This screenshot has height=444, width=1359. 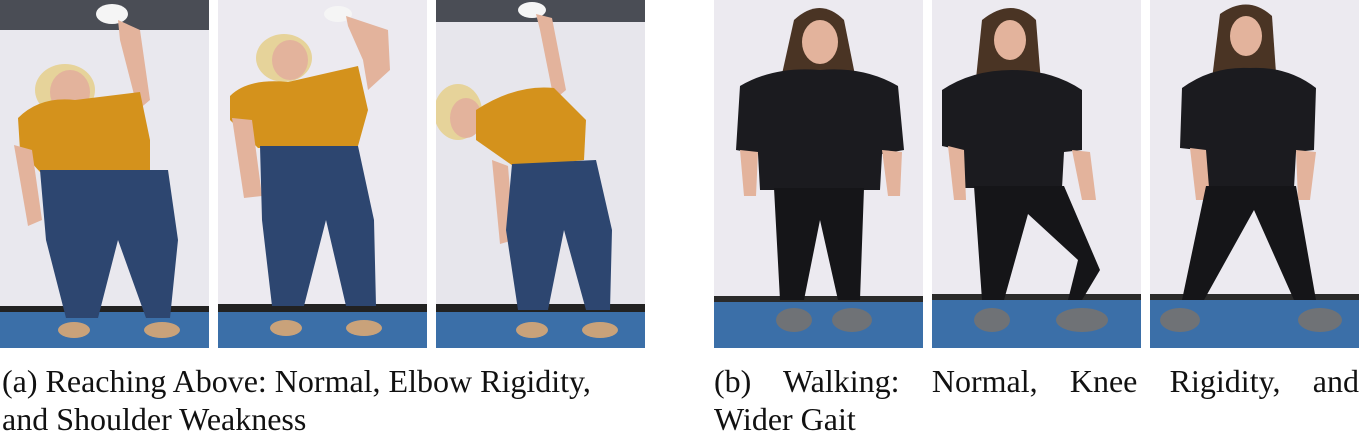 I want to click on person-reaching-normal-image, so click(x=104, y=174).